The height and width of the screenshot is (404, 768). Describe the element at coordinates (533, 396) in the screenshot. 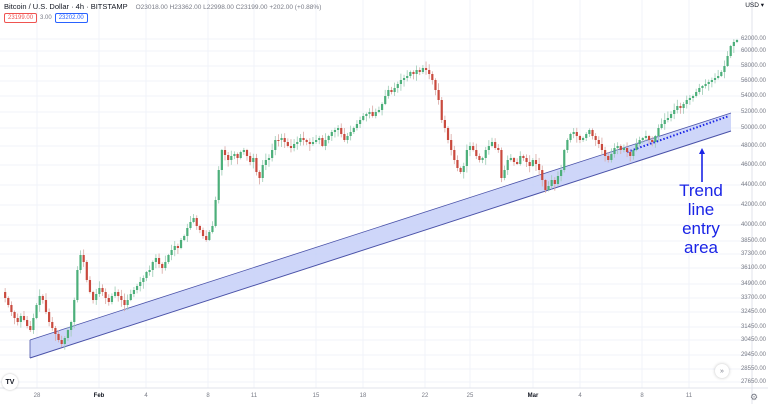

I see `time-tick-label: Mar` at that location.